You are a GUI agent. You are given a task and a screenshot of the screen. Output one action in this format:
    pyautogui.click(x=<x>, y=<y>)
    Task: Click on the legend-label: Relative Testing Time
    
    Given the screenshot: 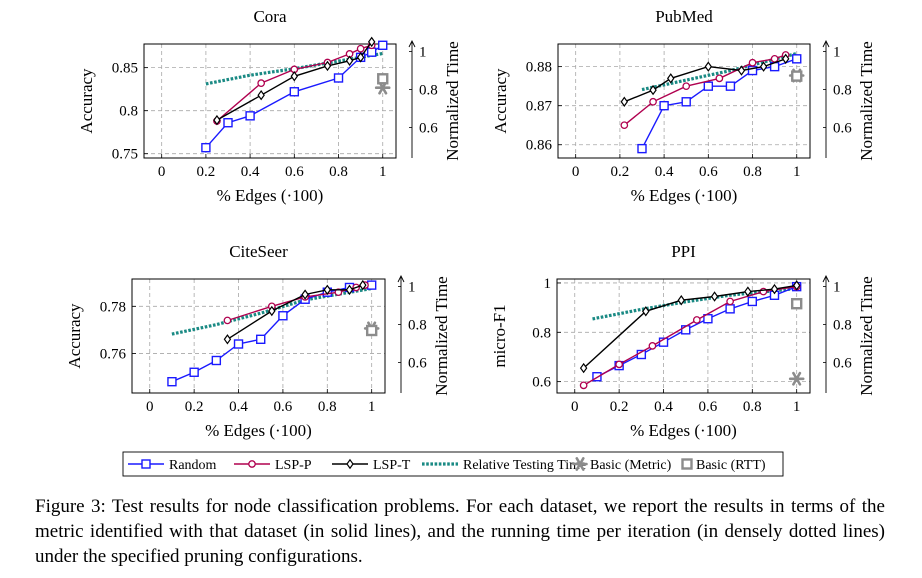 What is the action you would take?
    pyautogui.click(x=524, y=465)
    